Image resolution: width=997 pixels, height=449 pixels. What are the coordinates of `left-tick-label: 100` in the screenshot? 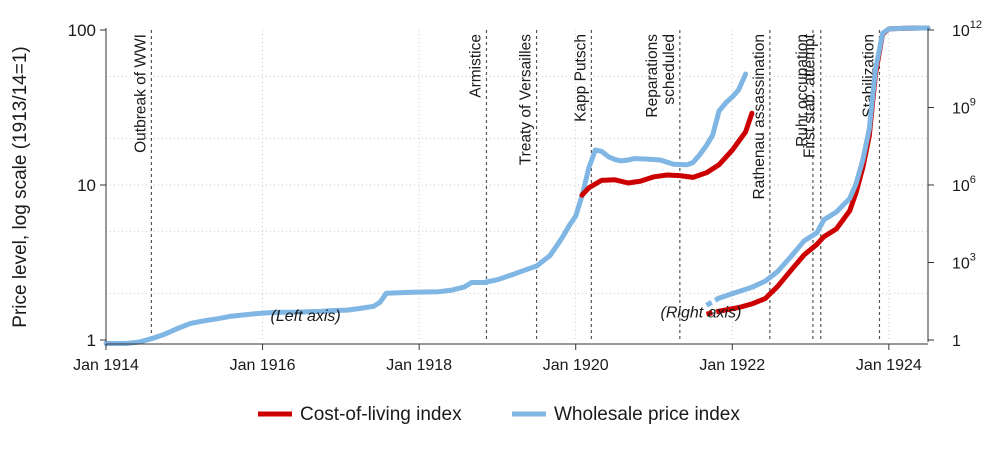 It's located at (82, 30).